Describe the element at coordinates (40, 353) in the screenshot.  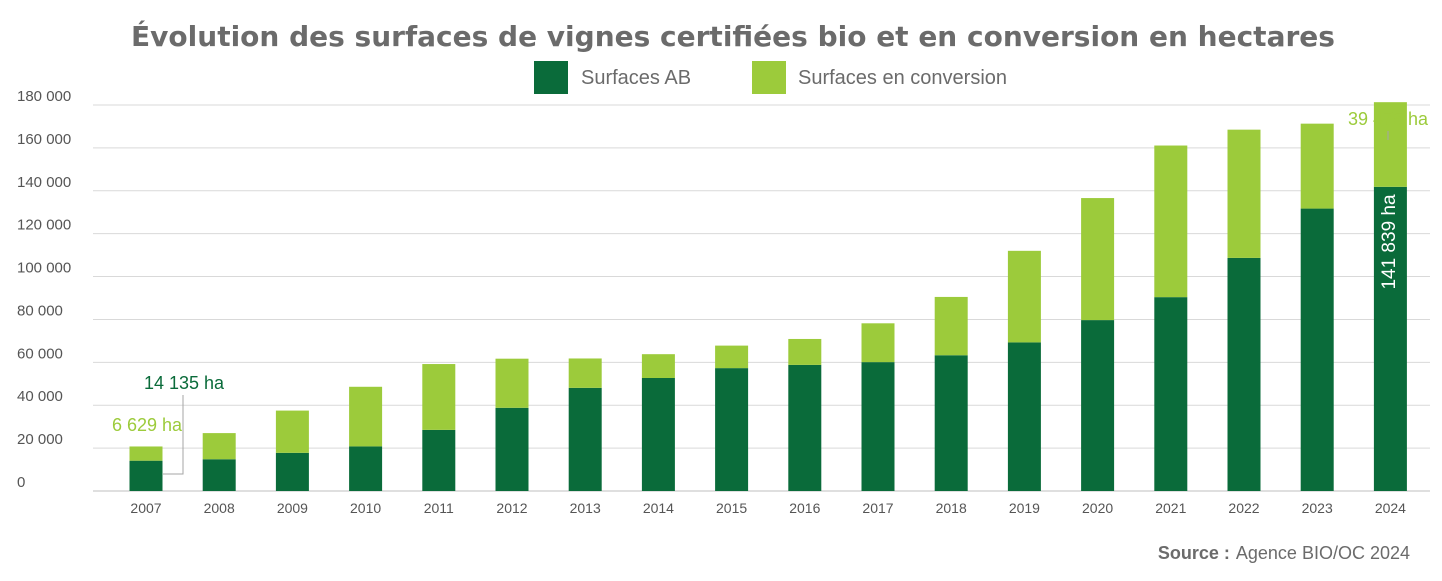
I see `y-tick-label: 60 000` at that location.